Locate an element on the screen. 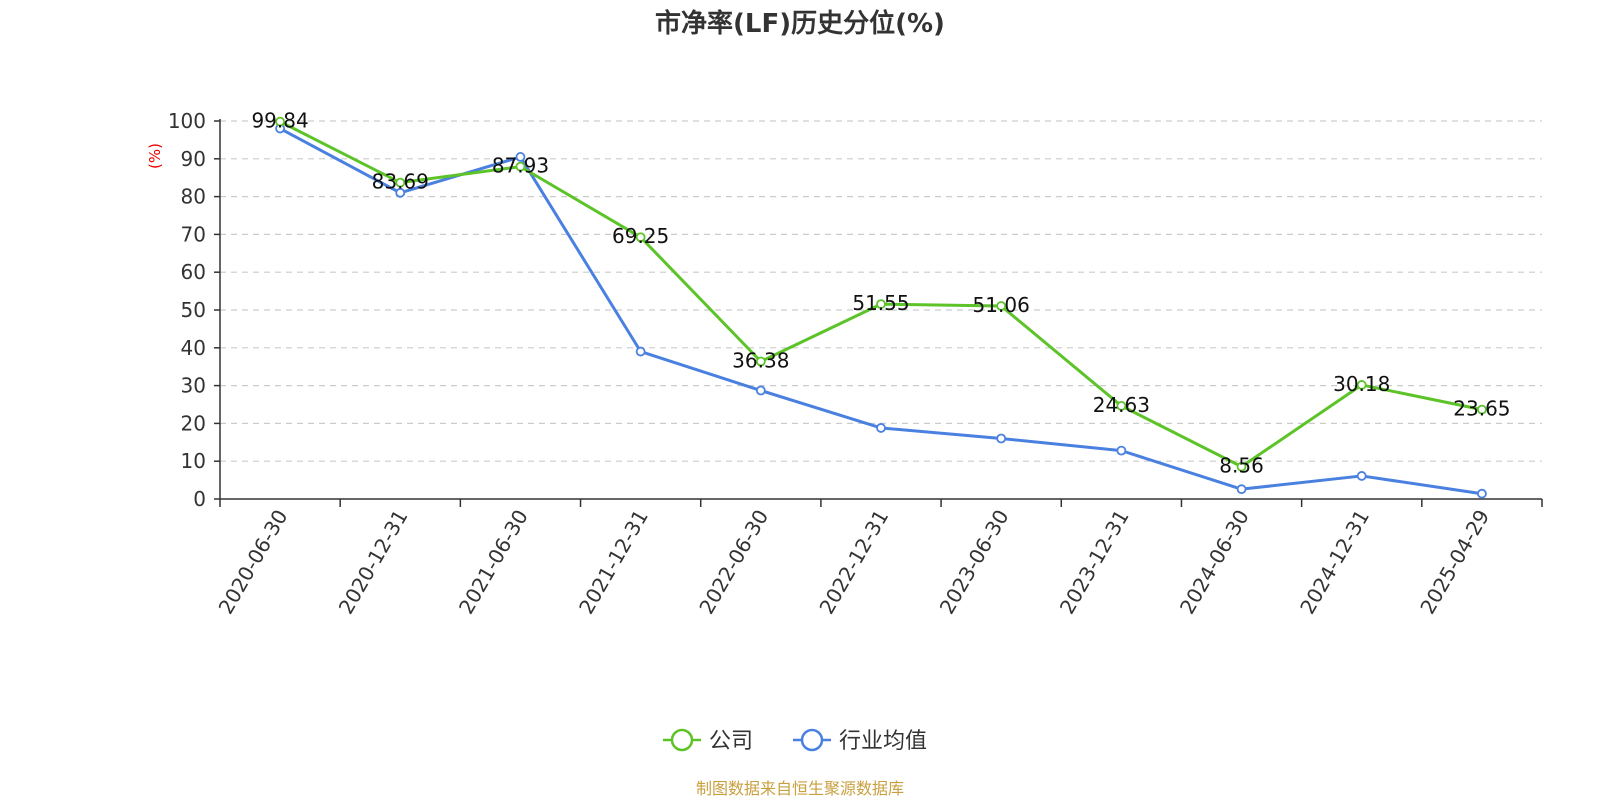 Image resolution: width=1600 pixels, height=800 pixels. source-note: 制图数据来自恒生聚源数据库 is located at coordinates (800, 788).